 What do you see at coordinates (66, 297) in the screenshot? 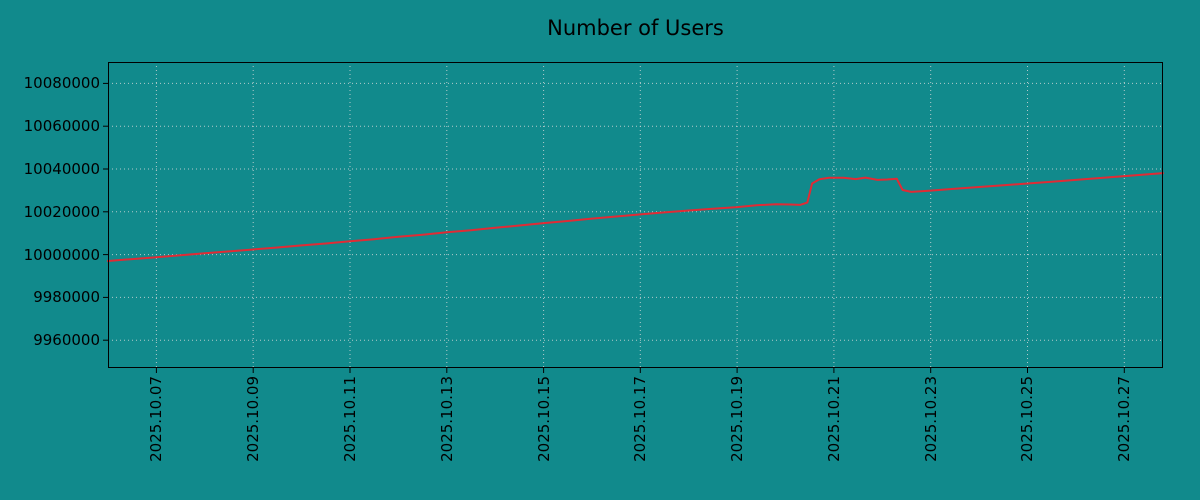
I see `y-tick-label: 9980000` at bounding box center [66, 297].